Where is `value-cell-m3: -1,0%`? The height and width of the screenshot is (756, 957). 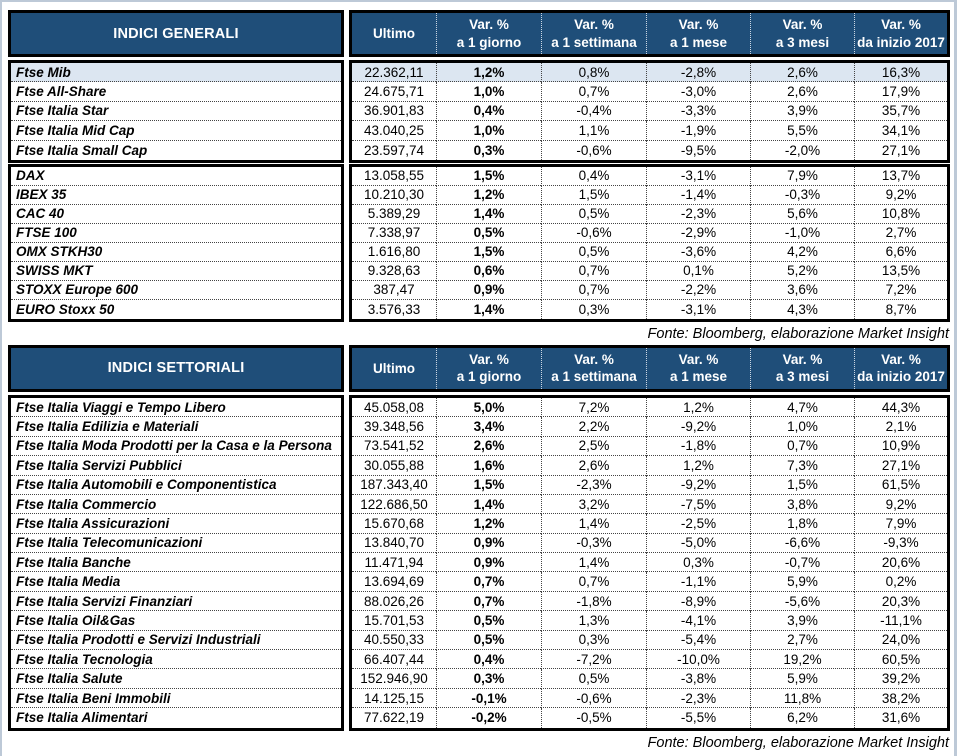
value-cell-m3: -1,0% is located at coordinates (802, 233).